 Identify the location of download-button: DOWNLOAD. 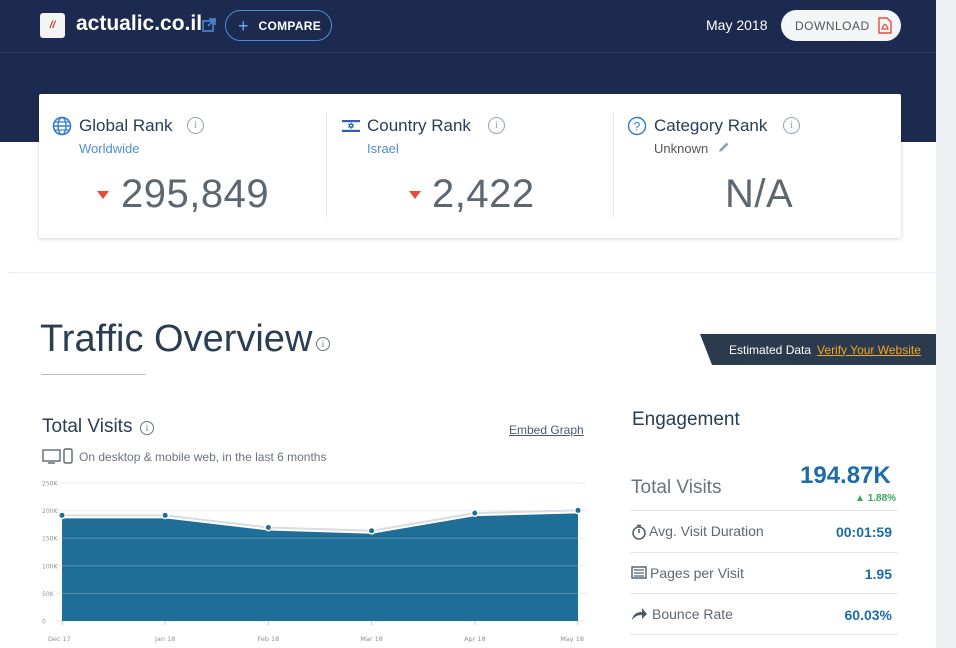
(841, 25).